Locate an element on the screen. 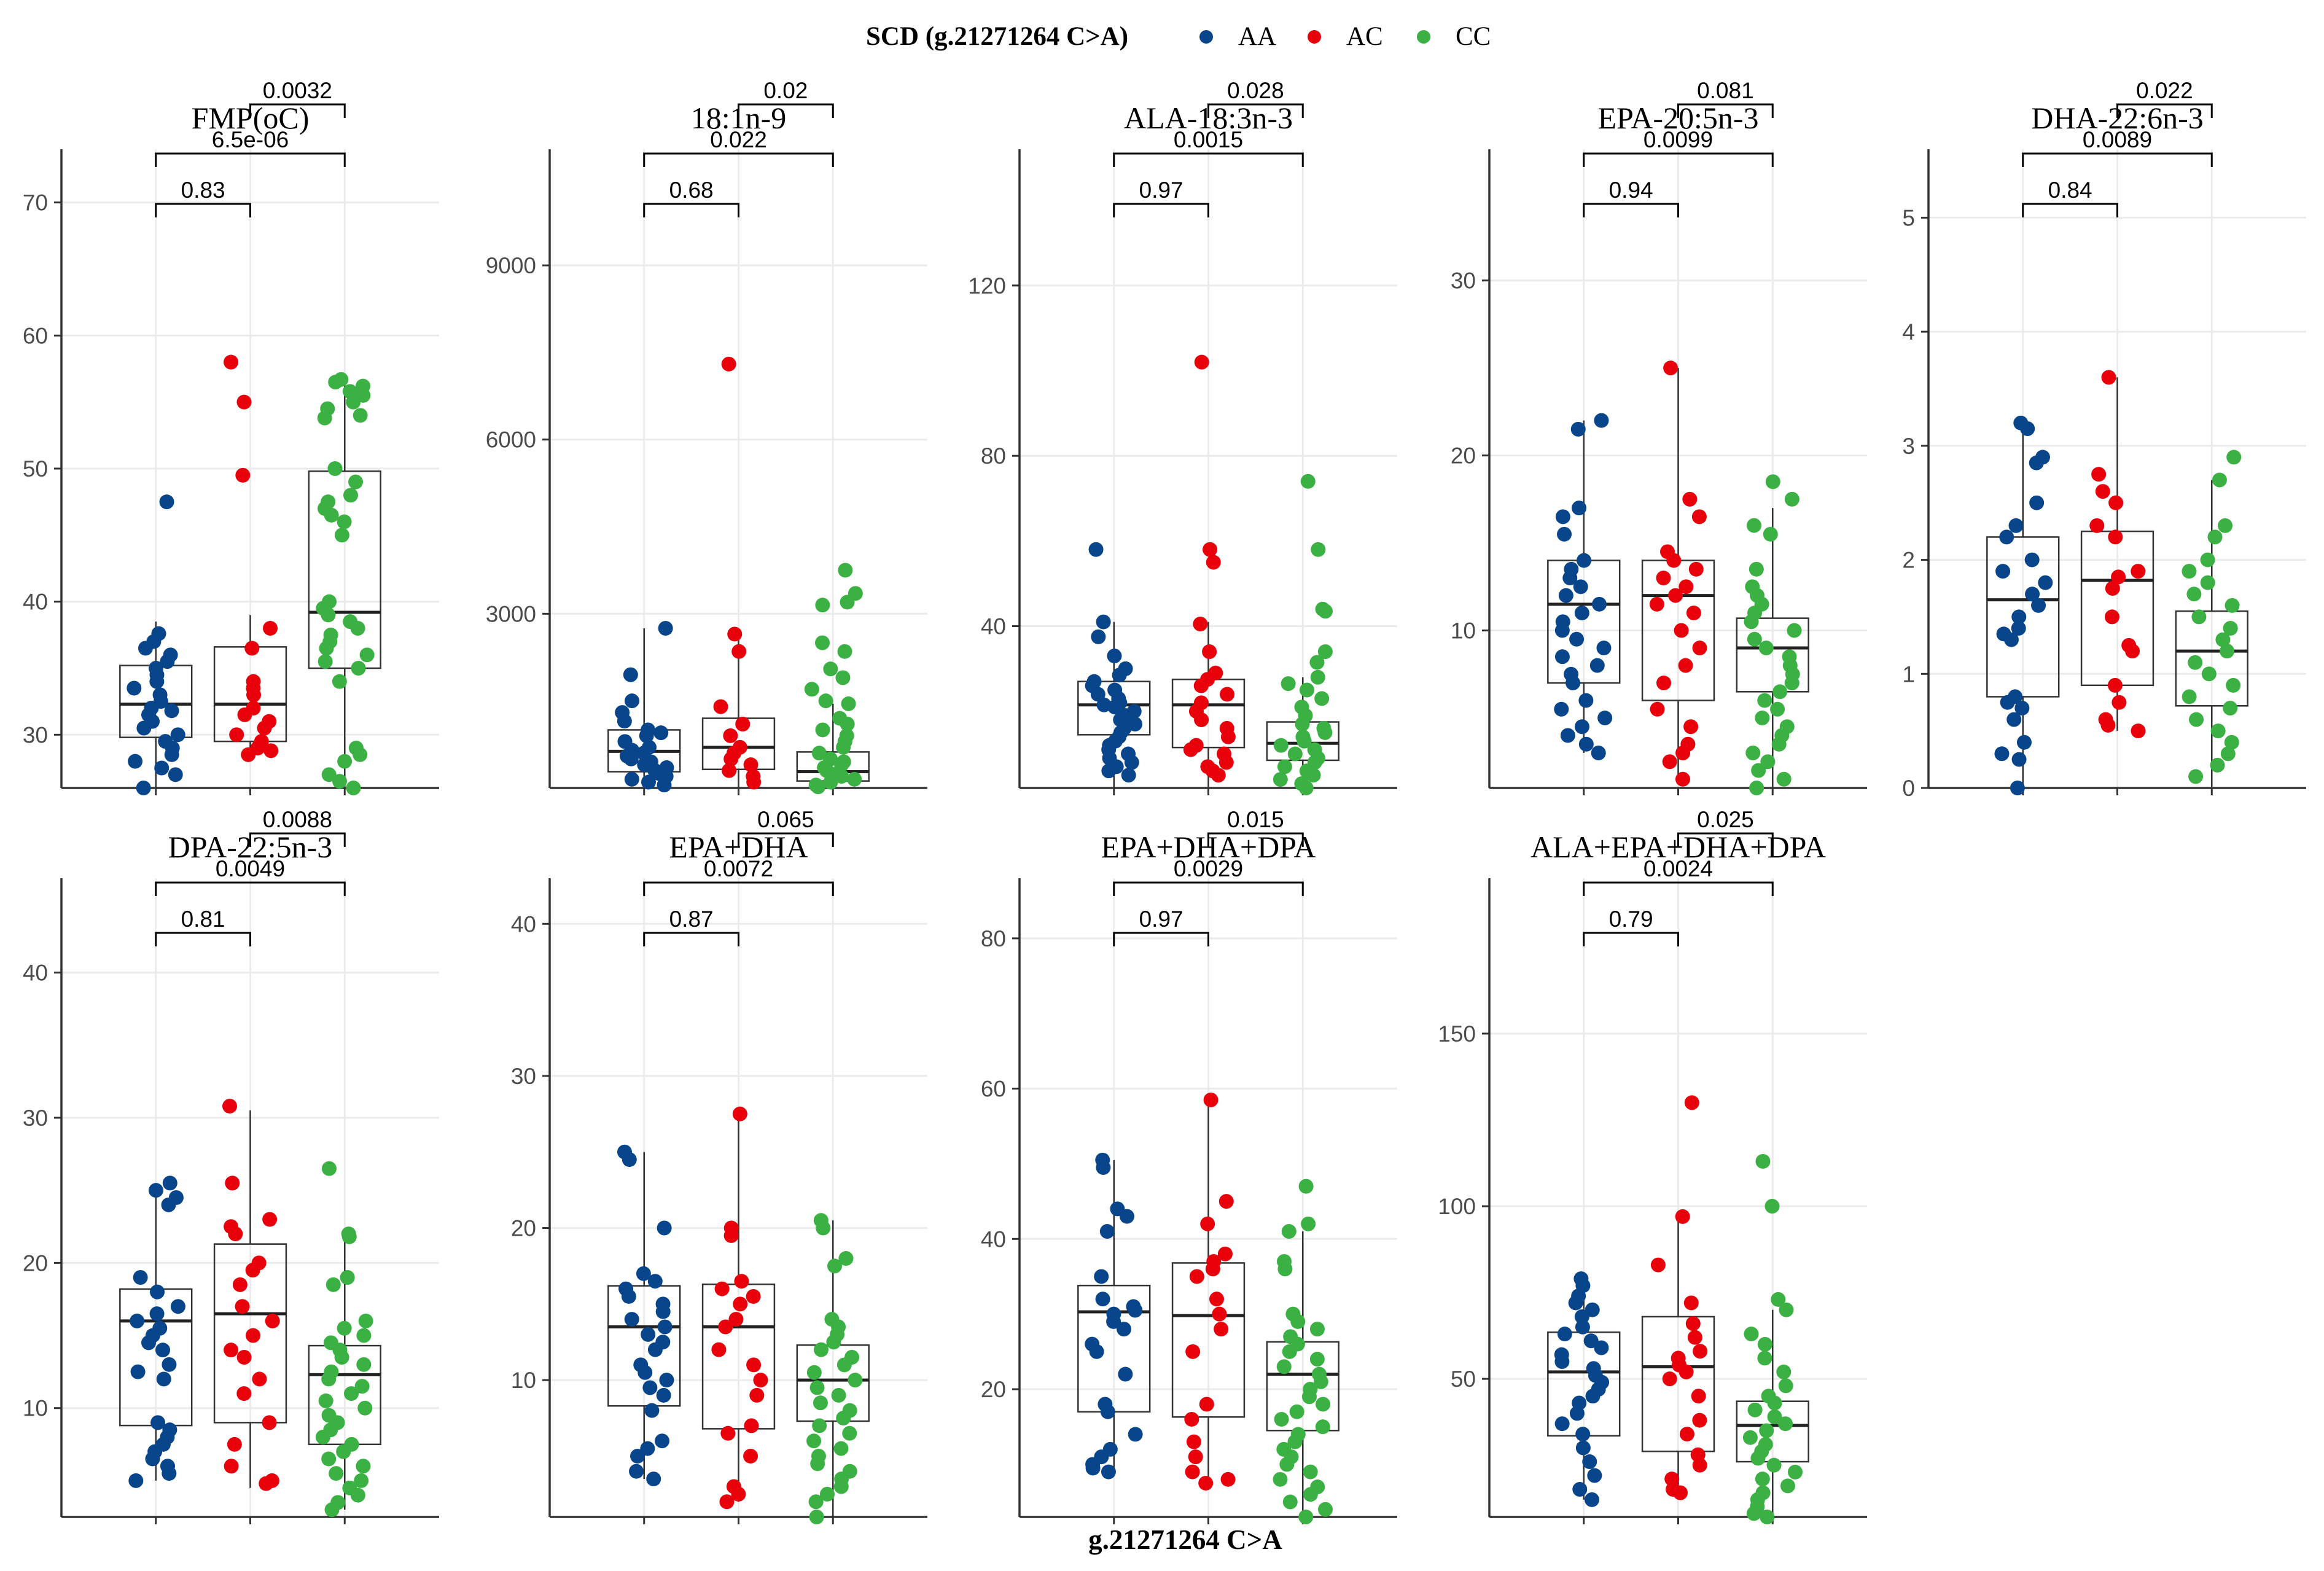 This screenshot has height=1571, width=2324. p-value-label: 0.0089 is located at coordinates (2117, 139).